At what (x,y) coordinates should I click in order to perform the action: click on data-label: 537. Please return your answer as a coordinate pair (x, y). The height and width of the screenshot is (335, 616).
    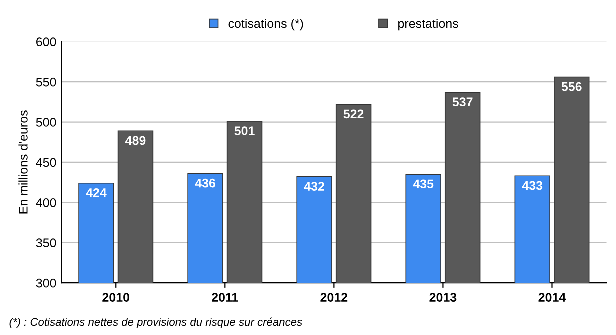
    Looking at the image, I should click on (462, 102).